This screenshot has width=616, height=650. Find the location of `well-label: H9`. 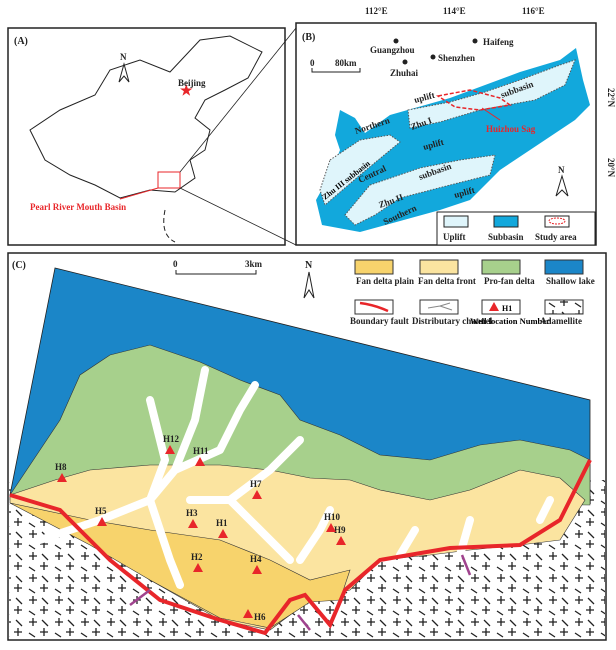

well-label: H9 is located at coordinates (340, 530).